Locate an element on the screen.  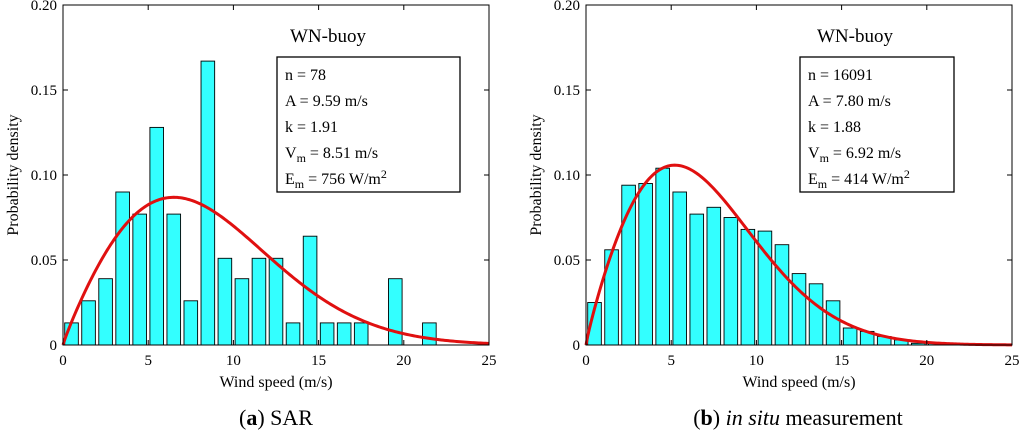
stats-line: k = 1.88 is located at coordinates (834, 127).